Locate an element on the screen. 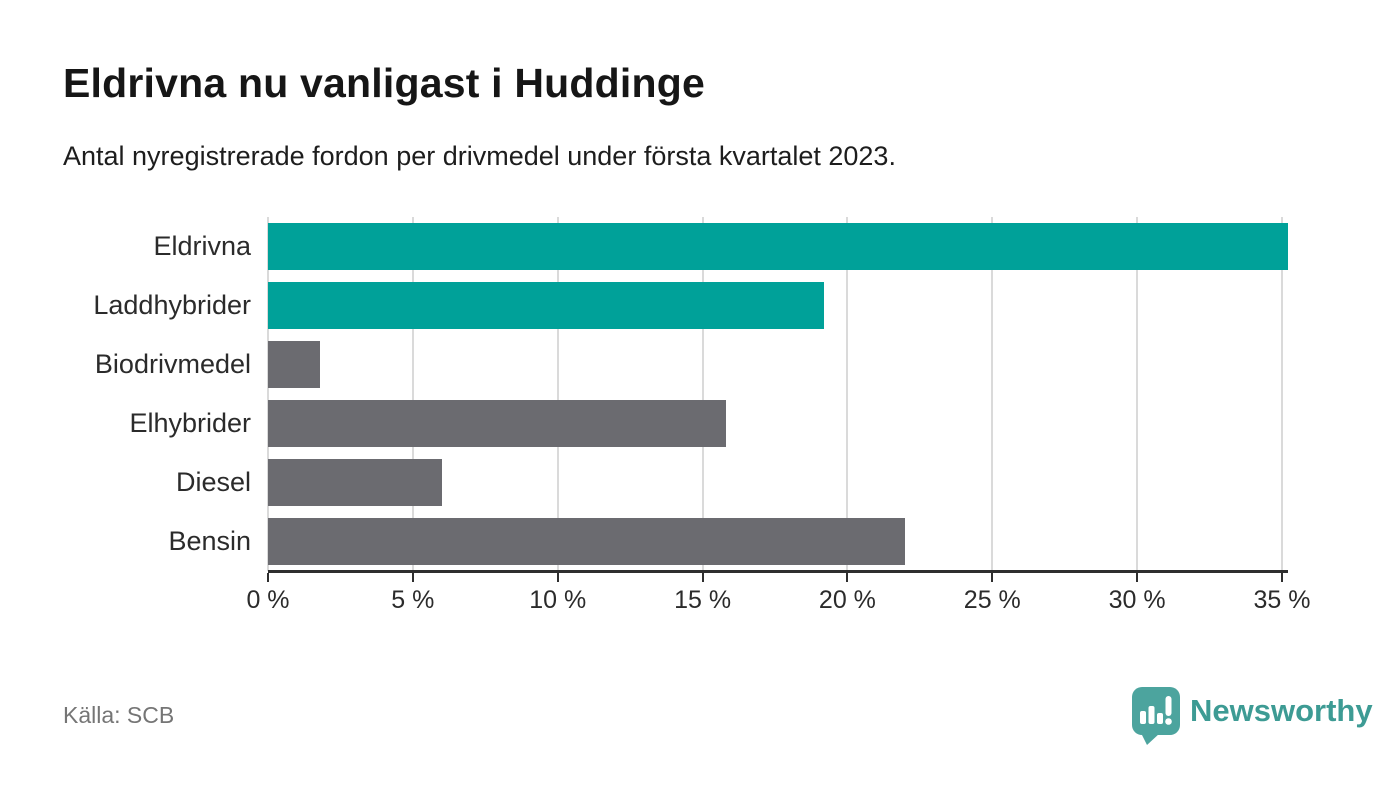 The height and width of the screenshot is (793, 1400). bar-elhybrider is located at coordinates (497, 423).